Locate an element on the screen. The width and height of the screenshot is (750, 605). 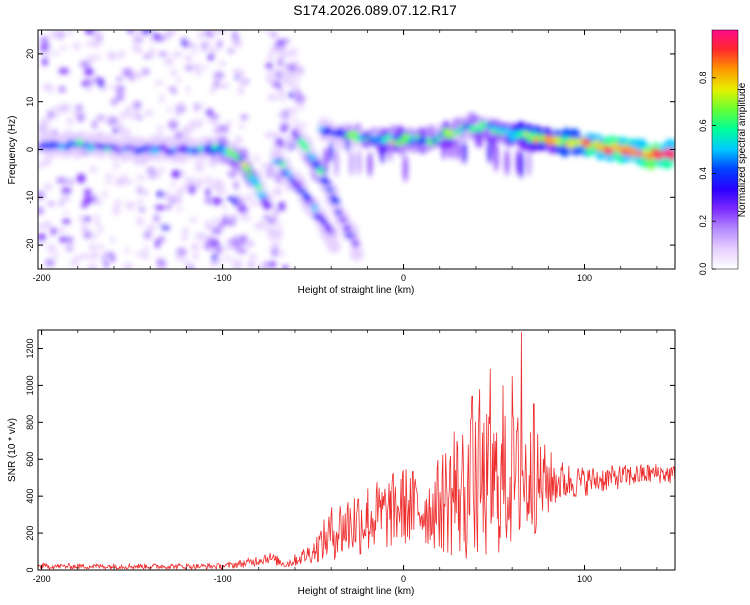
spectrogram-x-tick-label: -200 is located at coordinates (42, 278).